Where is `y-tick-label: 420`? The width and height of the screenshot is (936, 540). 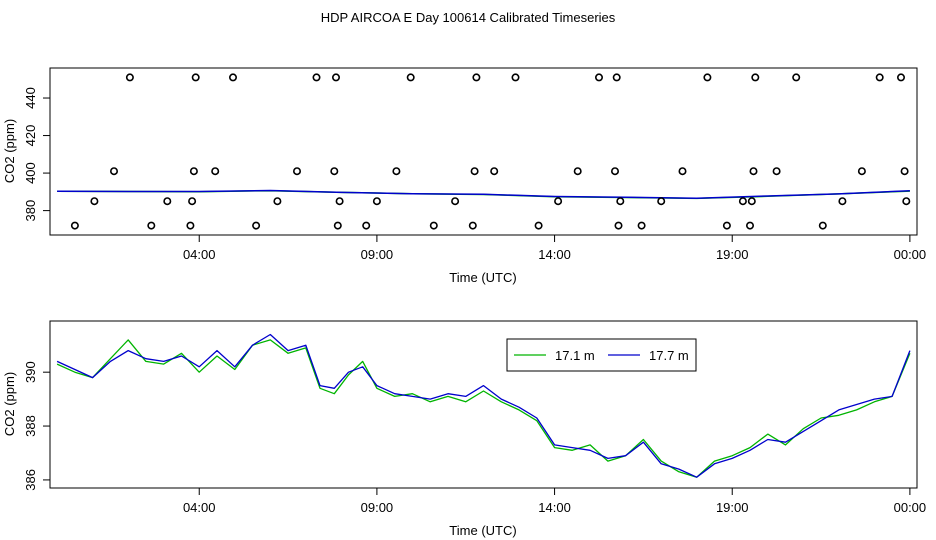
y-tick-label: 420 is located at coordinates (30, 136).